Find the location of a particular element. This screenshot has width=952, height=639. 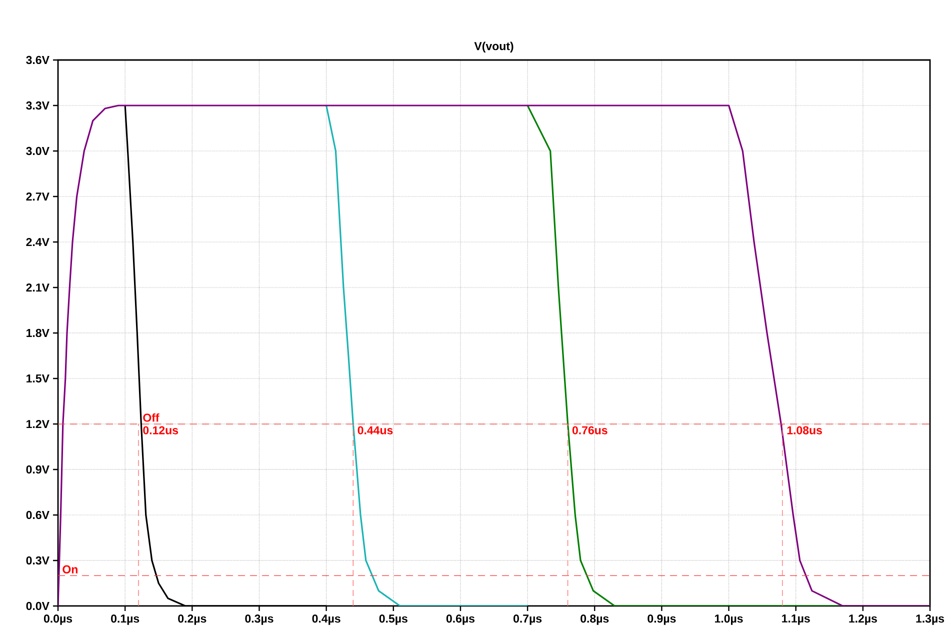

x-tick-label: 0.5µs is located at coordinates (393, 619).